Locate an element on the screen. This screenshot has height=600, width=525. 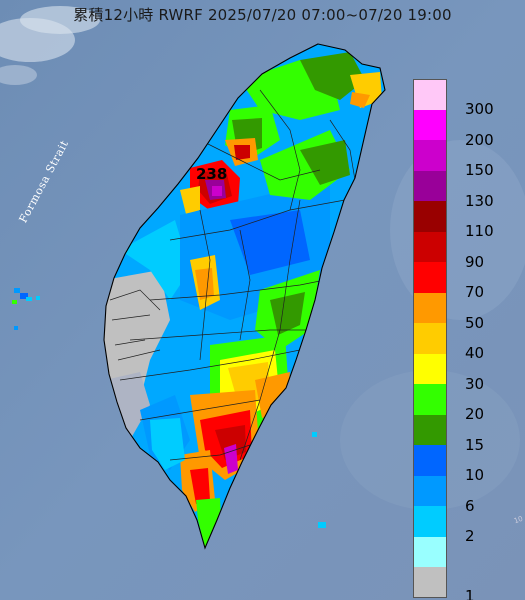
legend-item: 200 is located at coordinates (460, 129).